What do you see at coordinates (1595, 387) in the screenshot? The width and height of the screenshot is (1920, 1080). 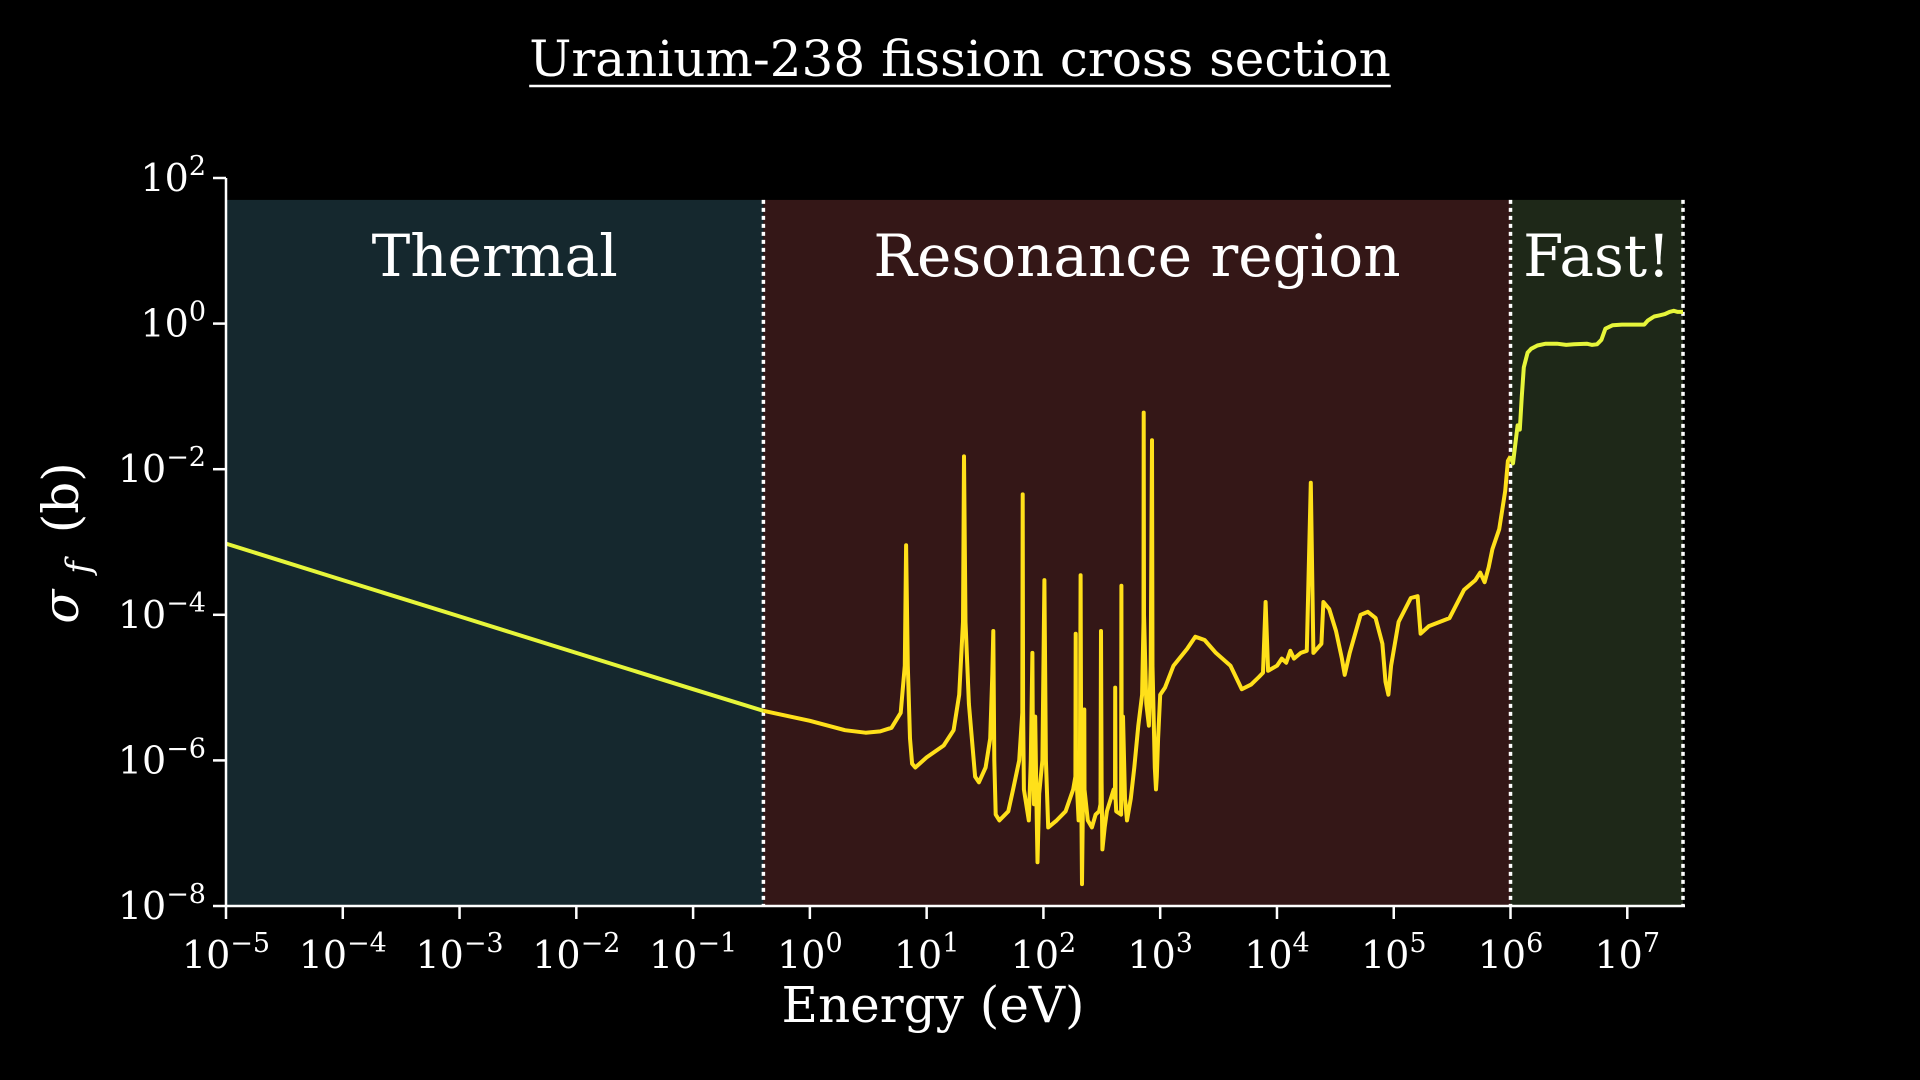 I see `series-line-fast` at bounding box center [1595, 387].